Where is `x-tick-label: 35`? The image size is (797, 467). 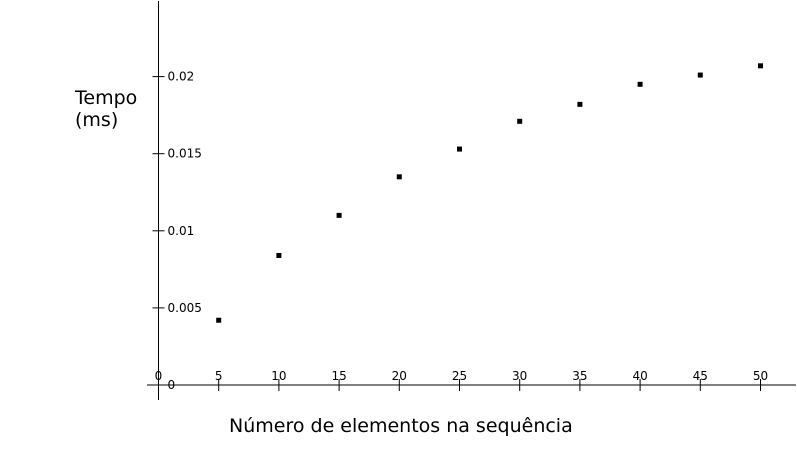 x-tick-label: 35 is located at coordinates (579, 376).